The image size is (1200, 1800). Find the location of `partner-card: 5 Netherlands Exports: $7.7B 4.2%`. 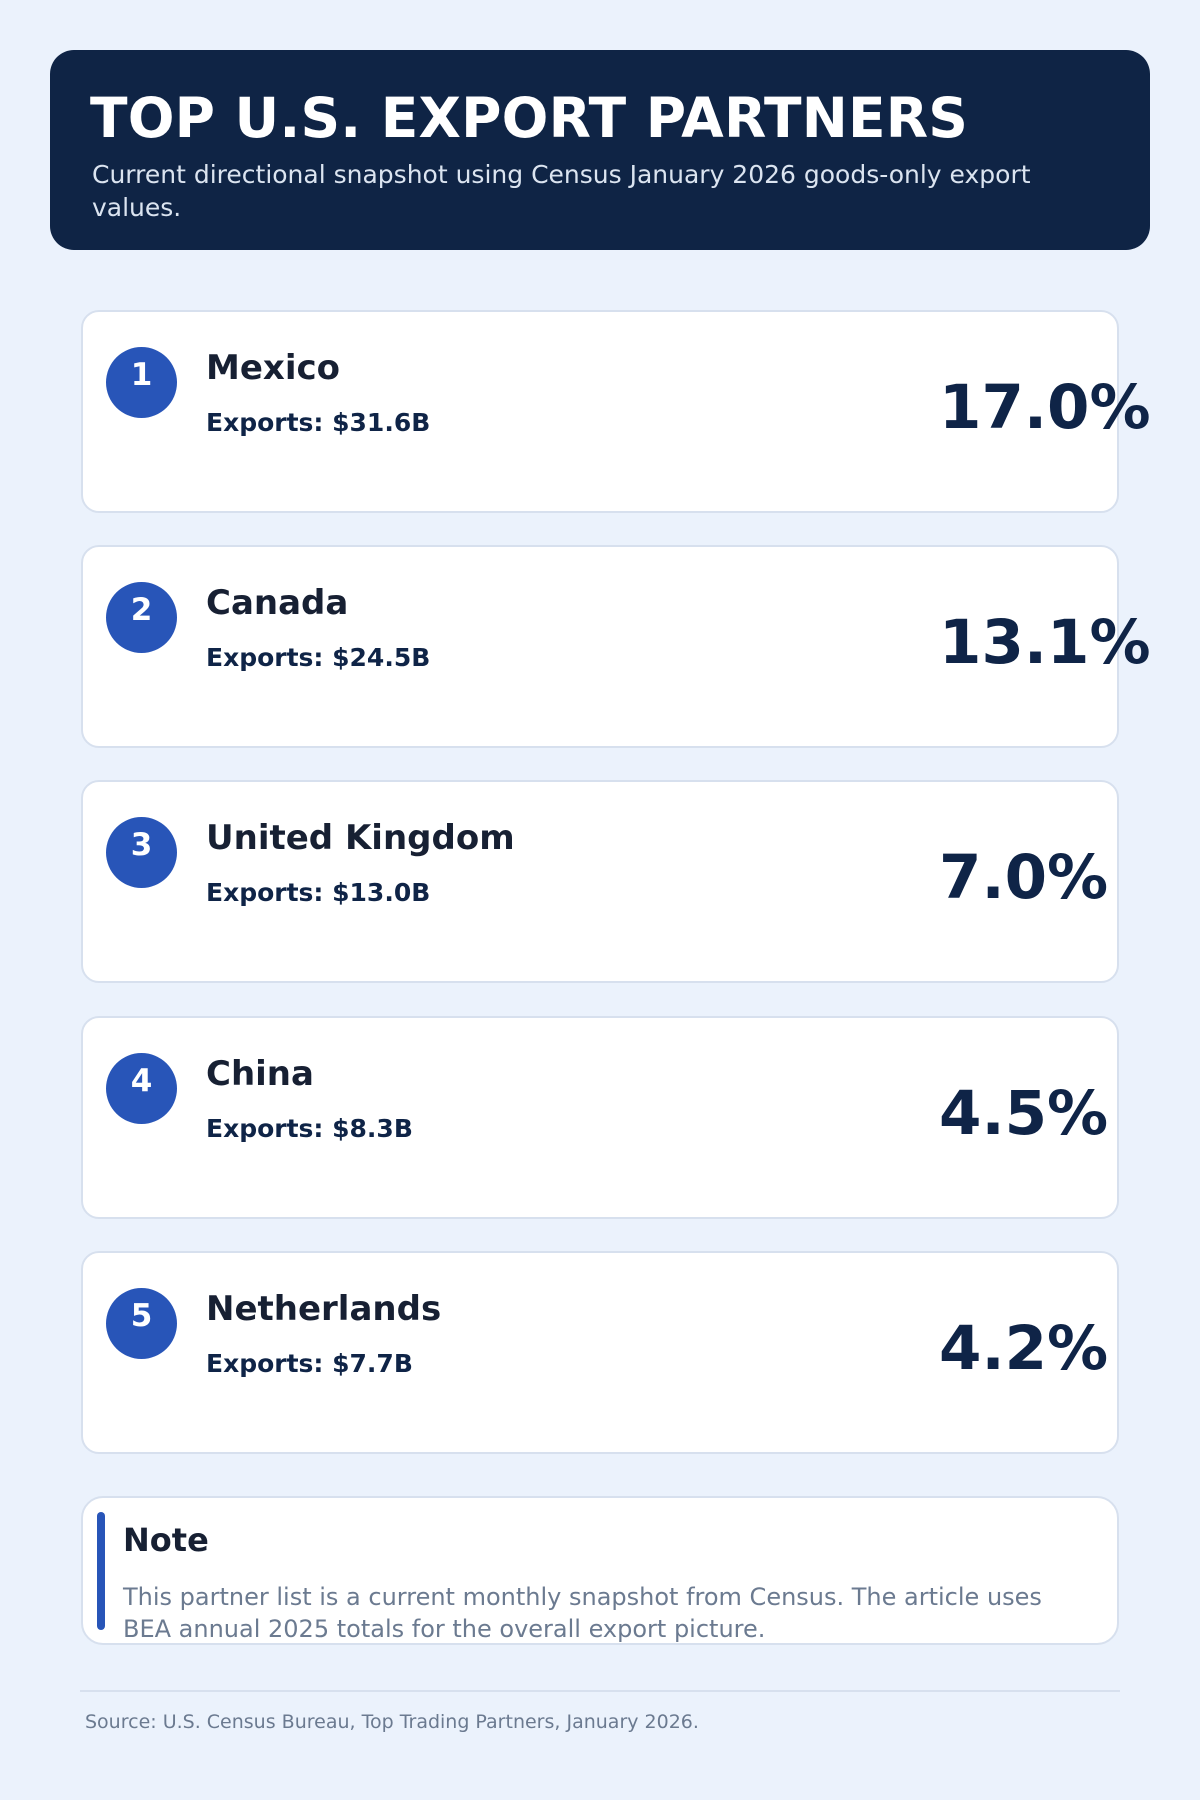

partner-card: 5 Netherlands Exports: $7.7B 4.2% is located at coordinates (600, 1352).